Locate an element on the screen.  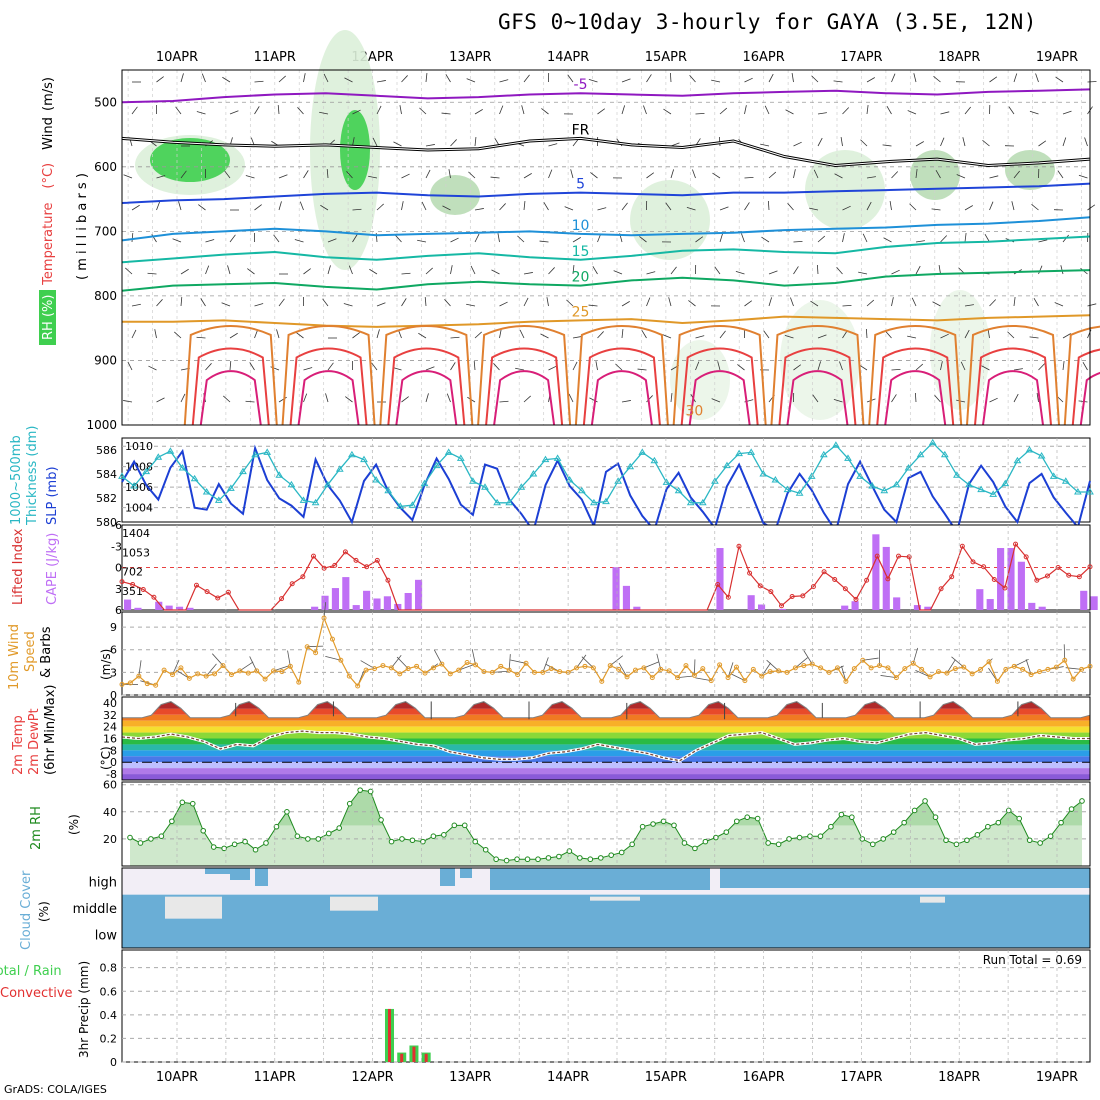
cloud-middle-gap is located at coordinates (932, 899).